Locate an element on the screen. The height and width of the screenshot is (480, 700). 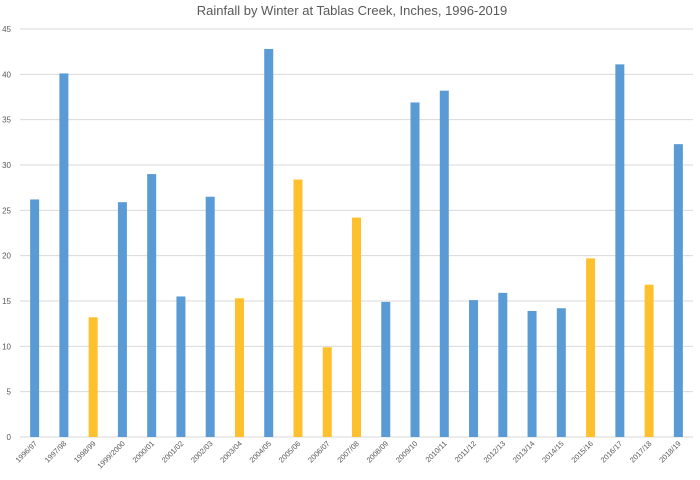
x-tick-label: 2010/11 is located at coordinates (436, 451).